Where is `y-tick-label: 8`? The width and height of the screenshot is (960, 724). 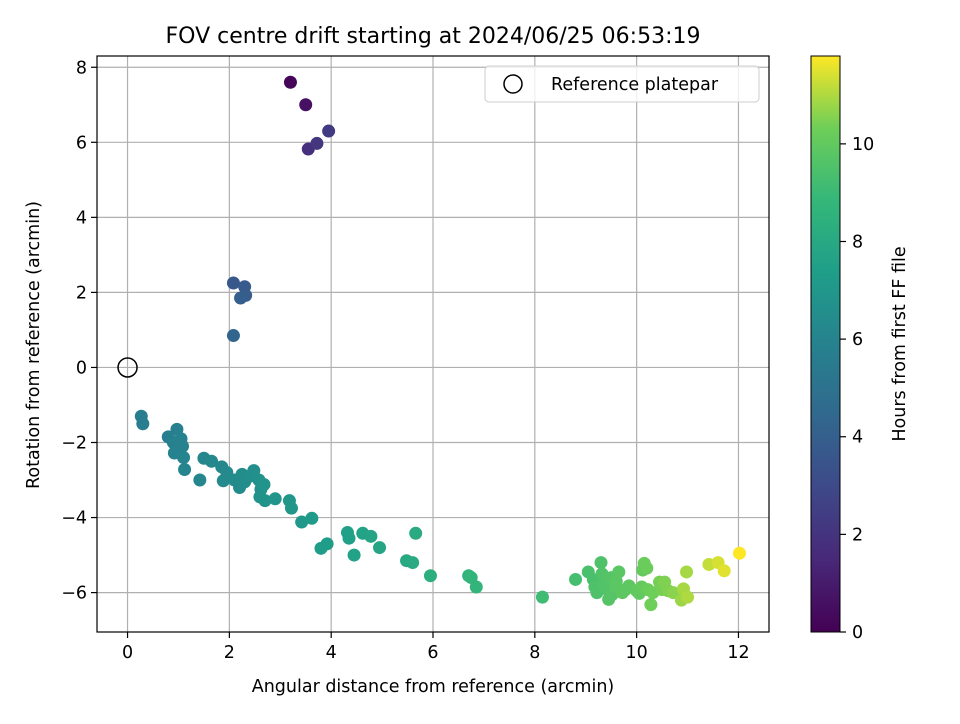
y-tick-label: 8 is located at coordinates (81, 68).